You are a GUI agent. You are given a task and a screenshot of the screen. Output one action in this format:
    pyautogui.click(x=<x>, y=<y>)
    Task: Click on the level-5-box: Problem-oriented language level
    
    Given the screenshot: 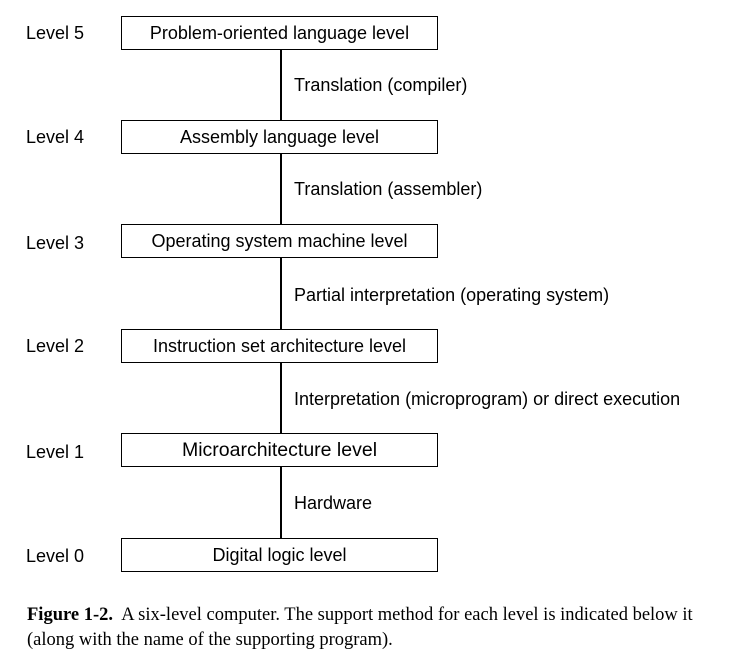 What is the action you would take?
    pyautogui.click(x=279, y=33)
    